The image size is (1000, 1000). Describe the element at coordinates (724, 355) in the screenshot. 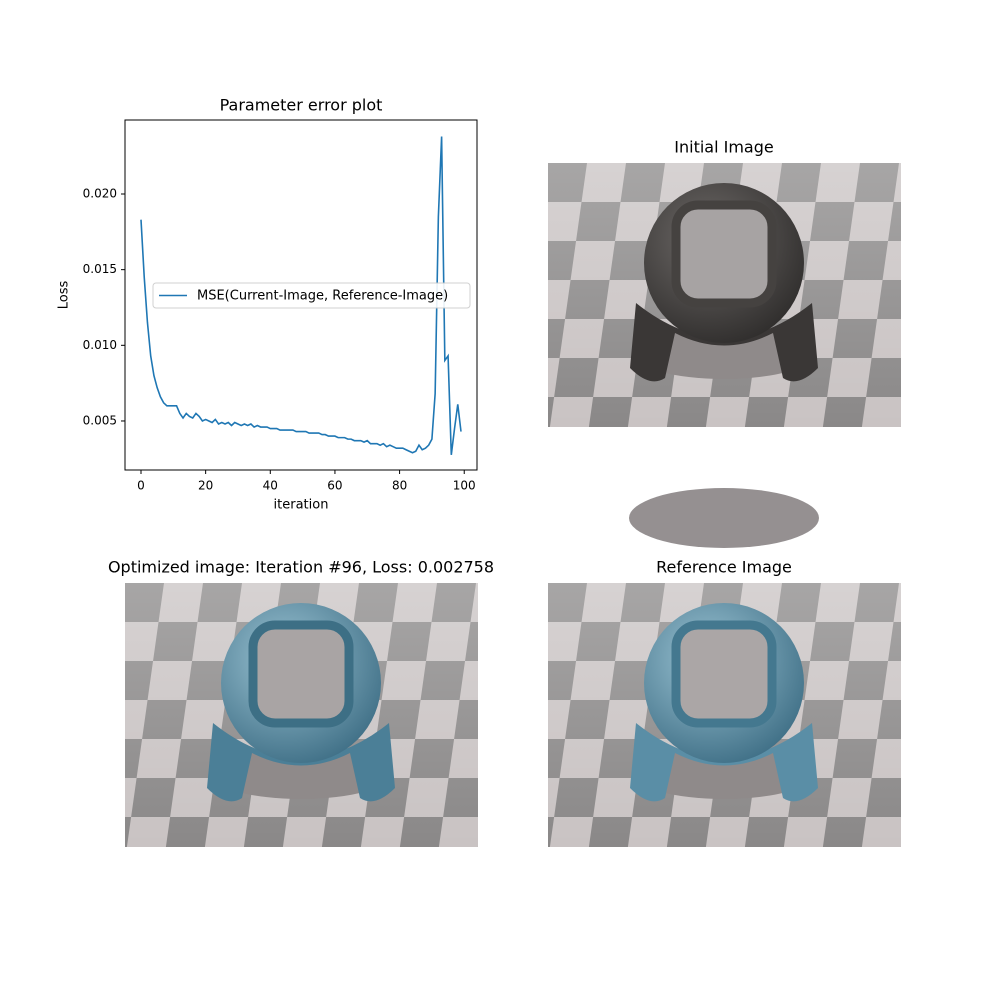

I see `initial-image` at that location.